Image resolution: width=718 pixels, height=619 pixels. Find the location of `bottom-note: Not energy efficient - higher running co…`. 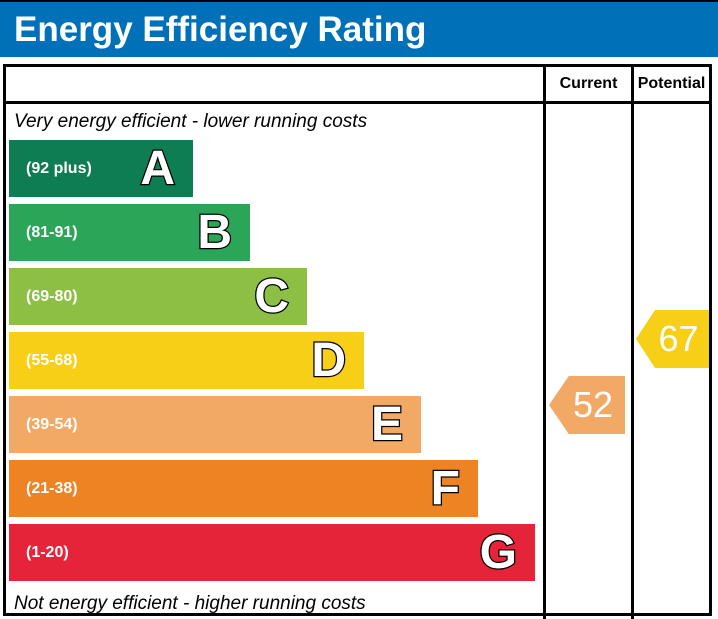

bottom-note: Not energy efficient - higher running co… is located at coordinates (190, 603).